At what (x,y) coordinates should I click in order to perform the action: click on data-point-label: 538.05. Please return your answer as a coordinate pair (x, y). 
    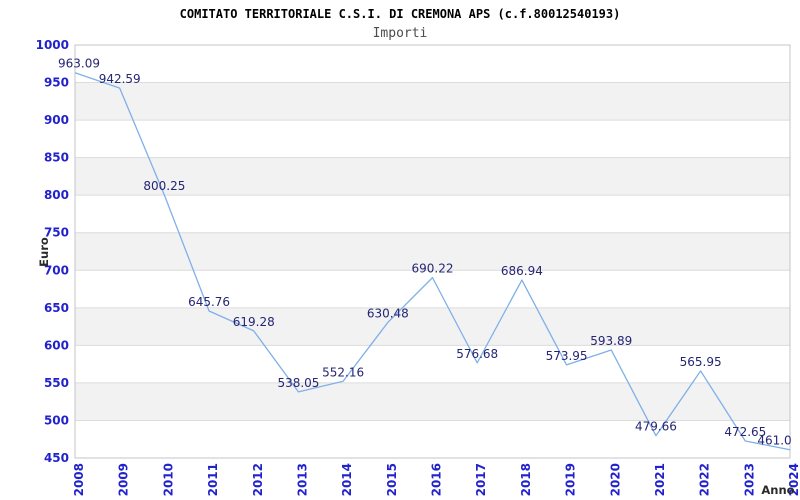
    Looking at the image, I should click on (298, 383).